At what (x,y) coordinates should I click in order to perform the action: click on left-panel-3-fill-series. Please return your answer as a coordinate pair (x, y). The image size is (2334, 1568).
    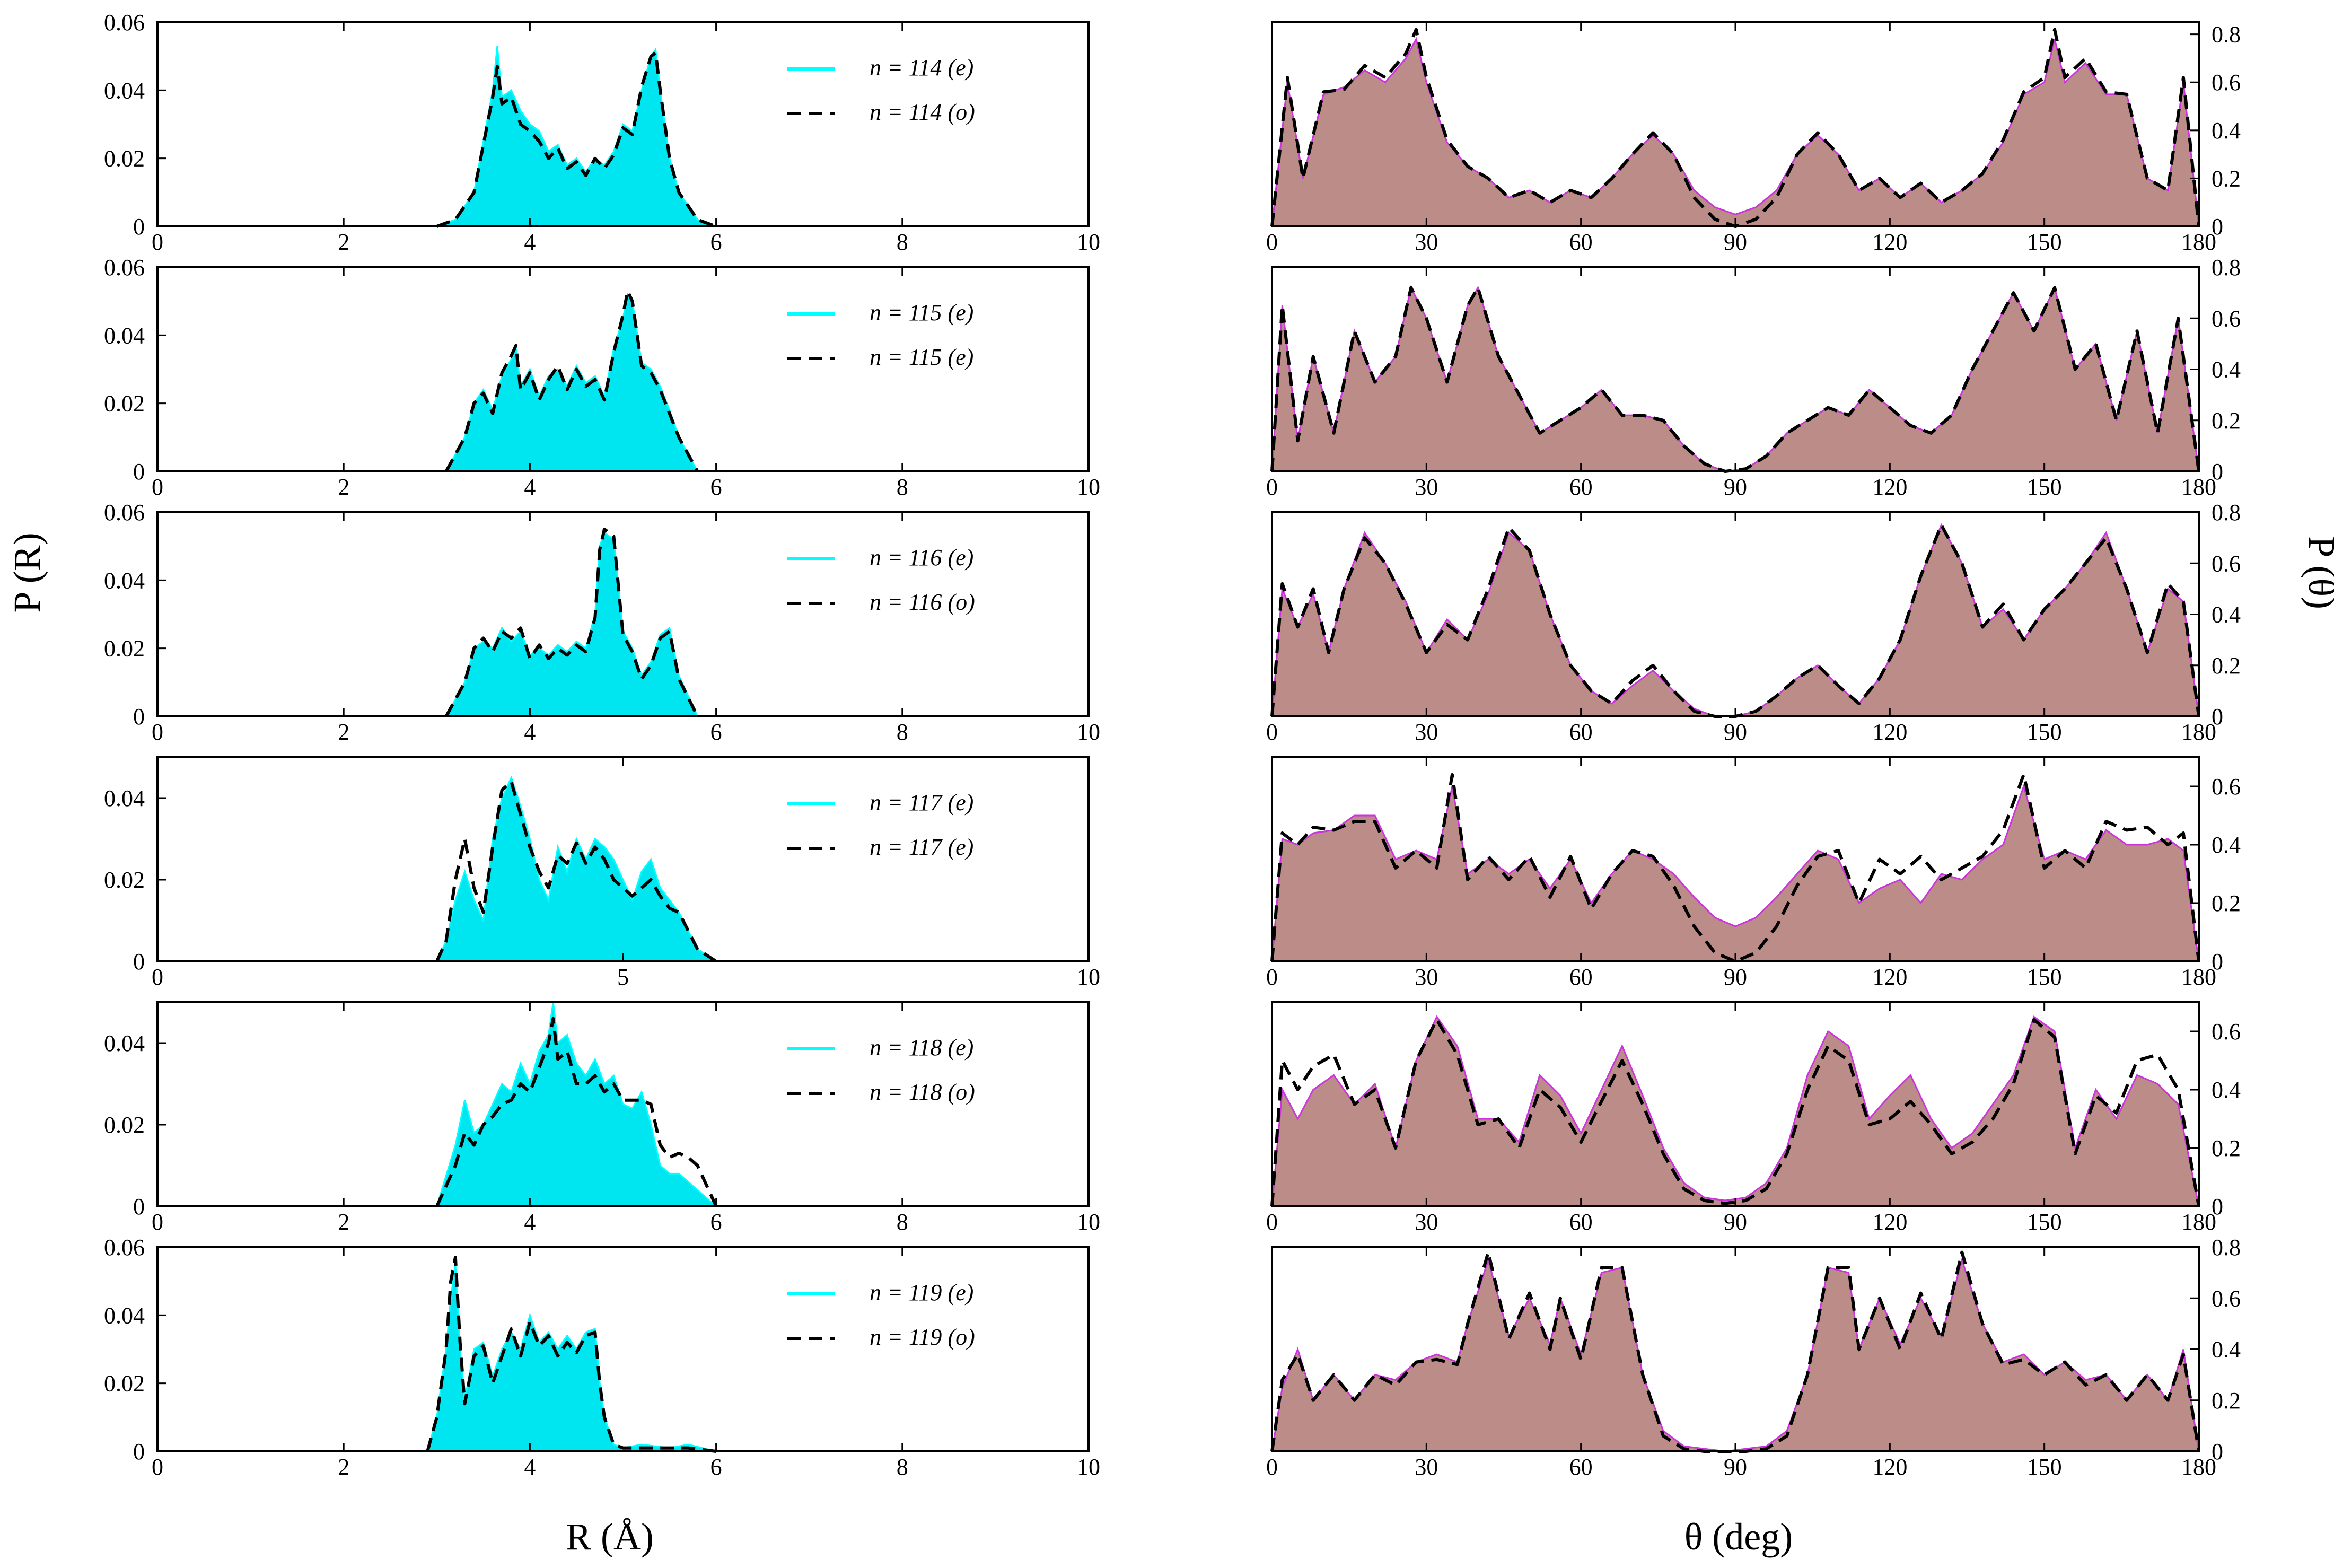
    Looking at the image, I should click on (572, 624).